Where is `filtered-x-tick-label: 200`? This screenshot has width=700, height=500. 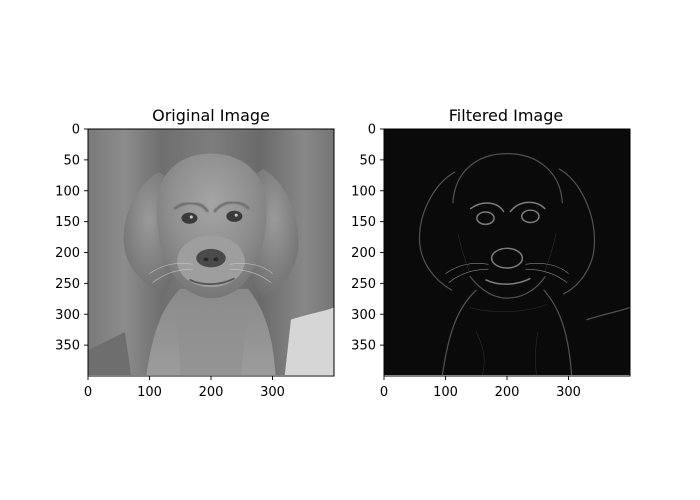 filtered-x-tick-label: 200 is located at coordinates (507, 392).